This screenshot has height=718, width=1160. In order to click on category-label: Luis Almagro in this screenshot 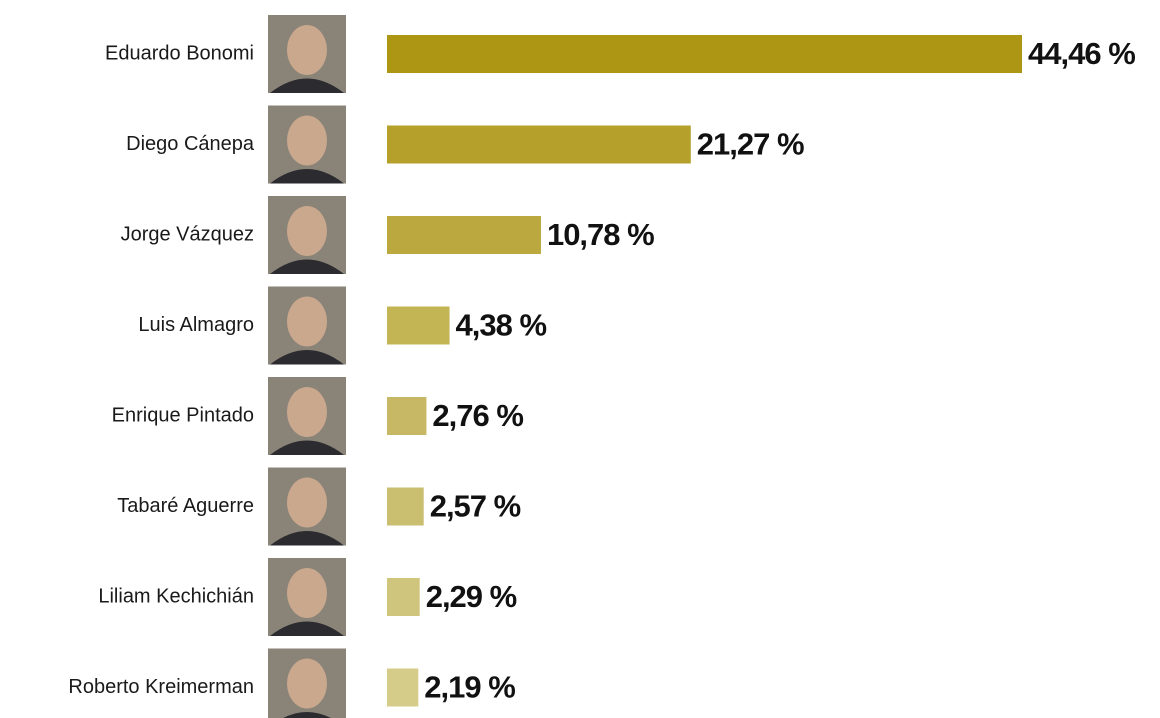, I will do `click(196, 325)`.